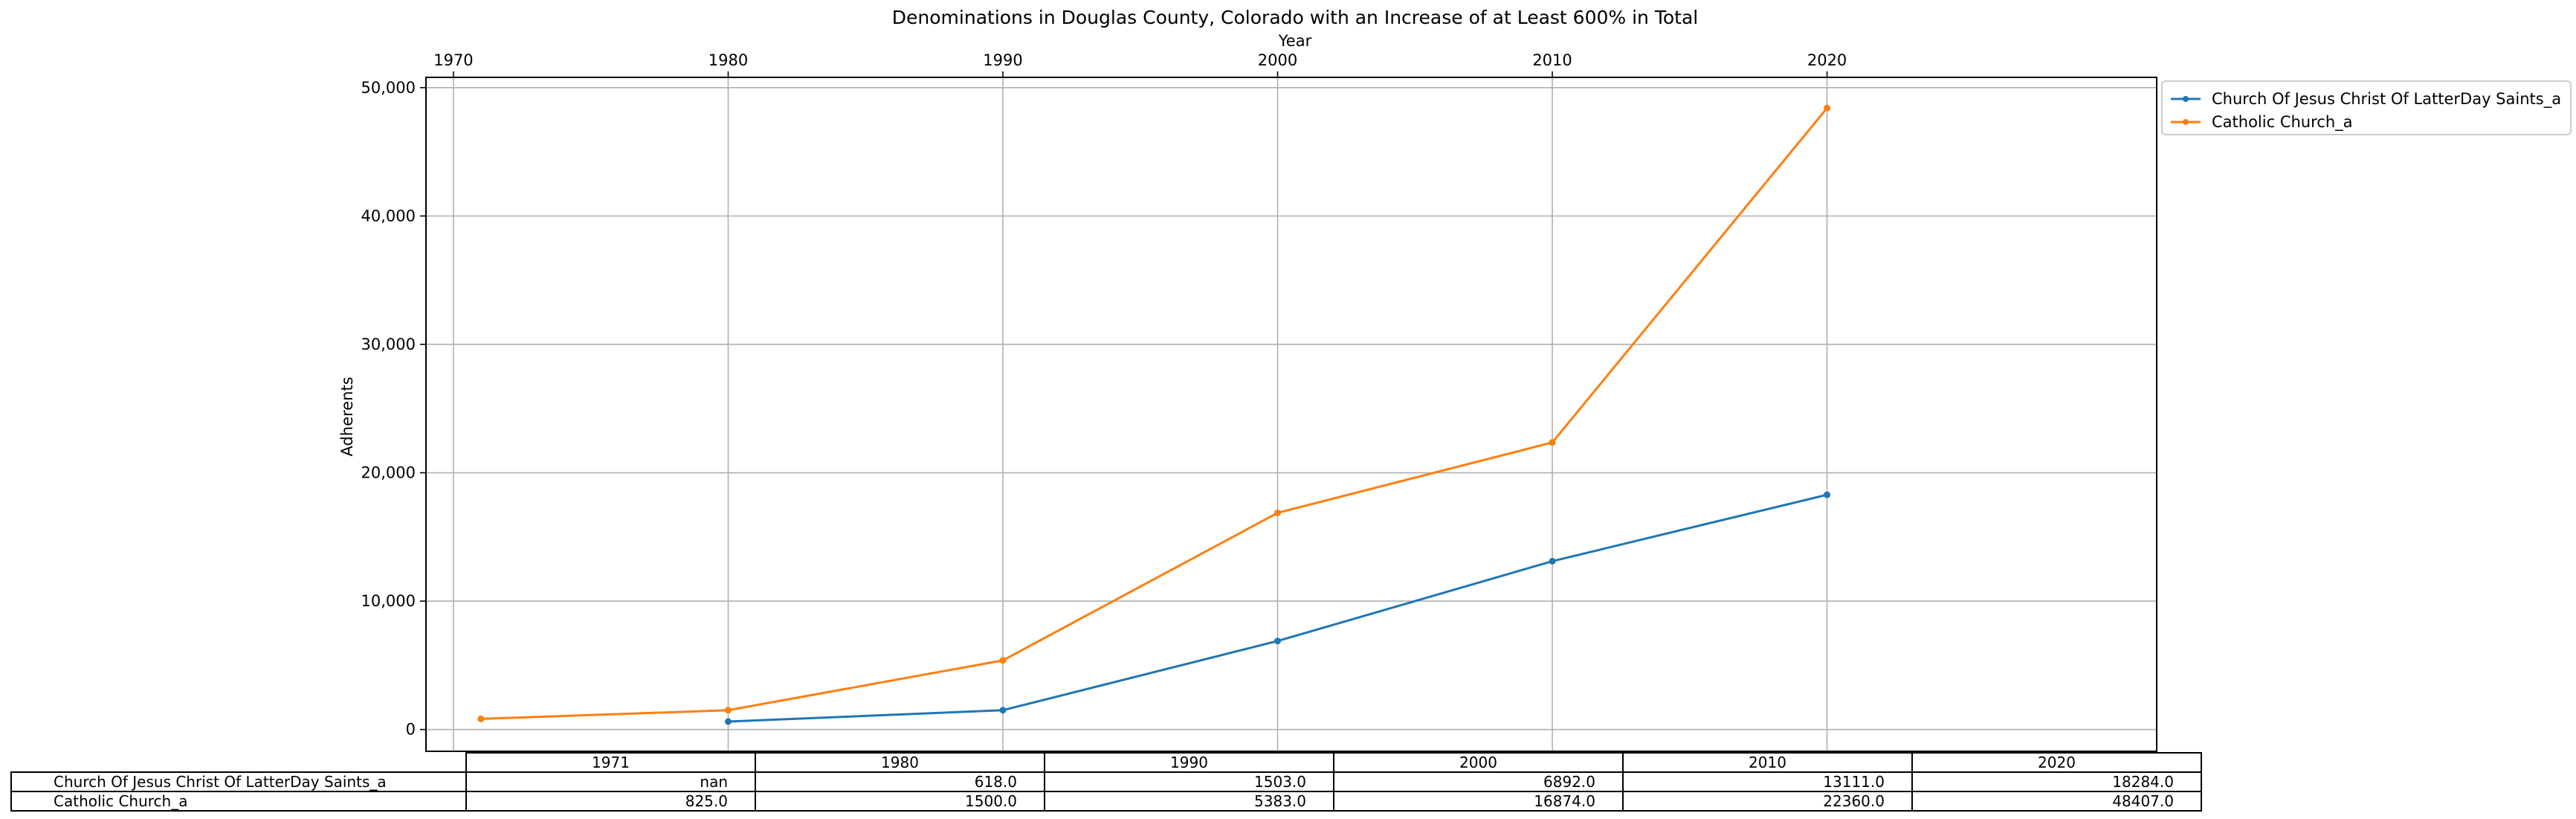  What do you see at coordinates (1478, 781) in the screenshot?
I see `table-cell: 6892.0` at bounding box center [1478, 781].